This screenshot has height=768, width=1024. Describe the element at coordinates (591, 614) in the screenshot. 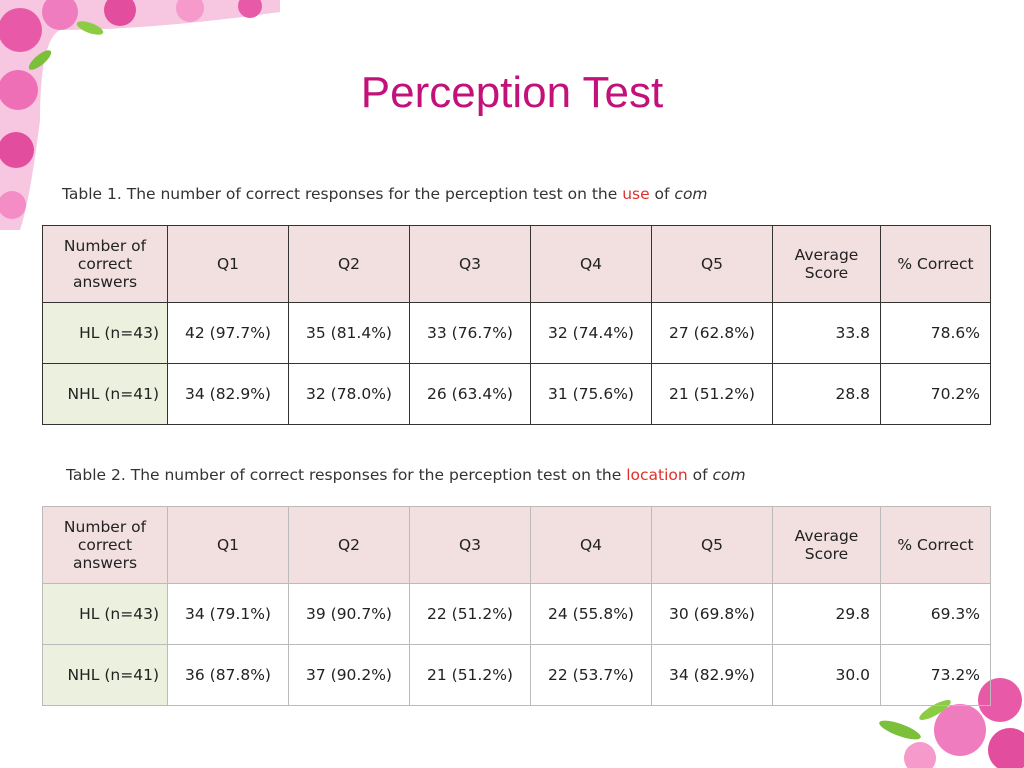

I see `table-cell: 24 (55.8%)` at that location.